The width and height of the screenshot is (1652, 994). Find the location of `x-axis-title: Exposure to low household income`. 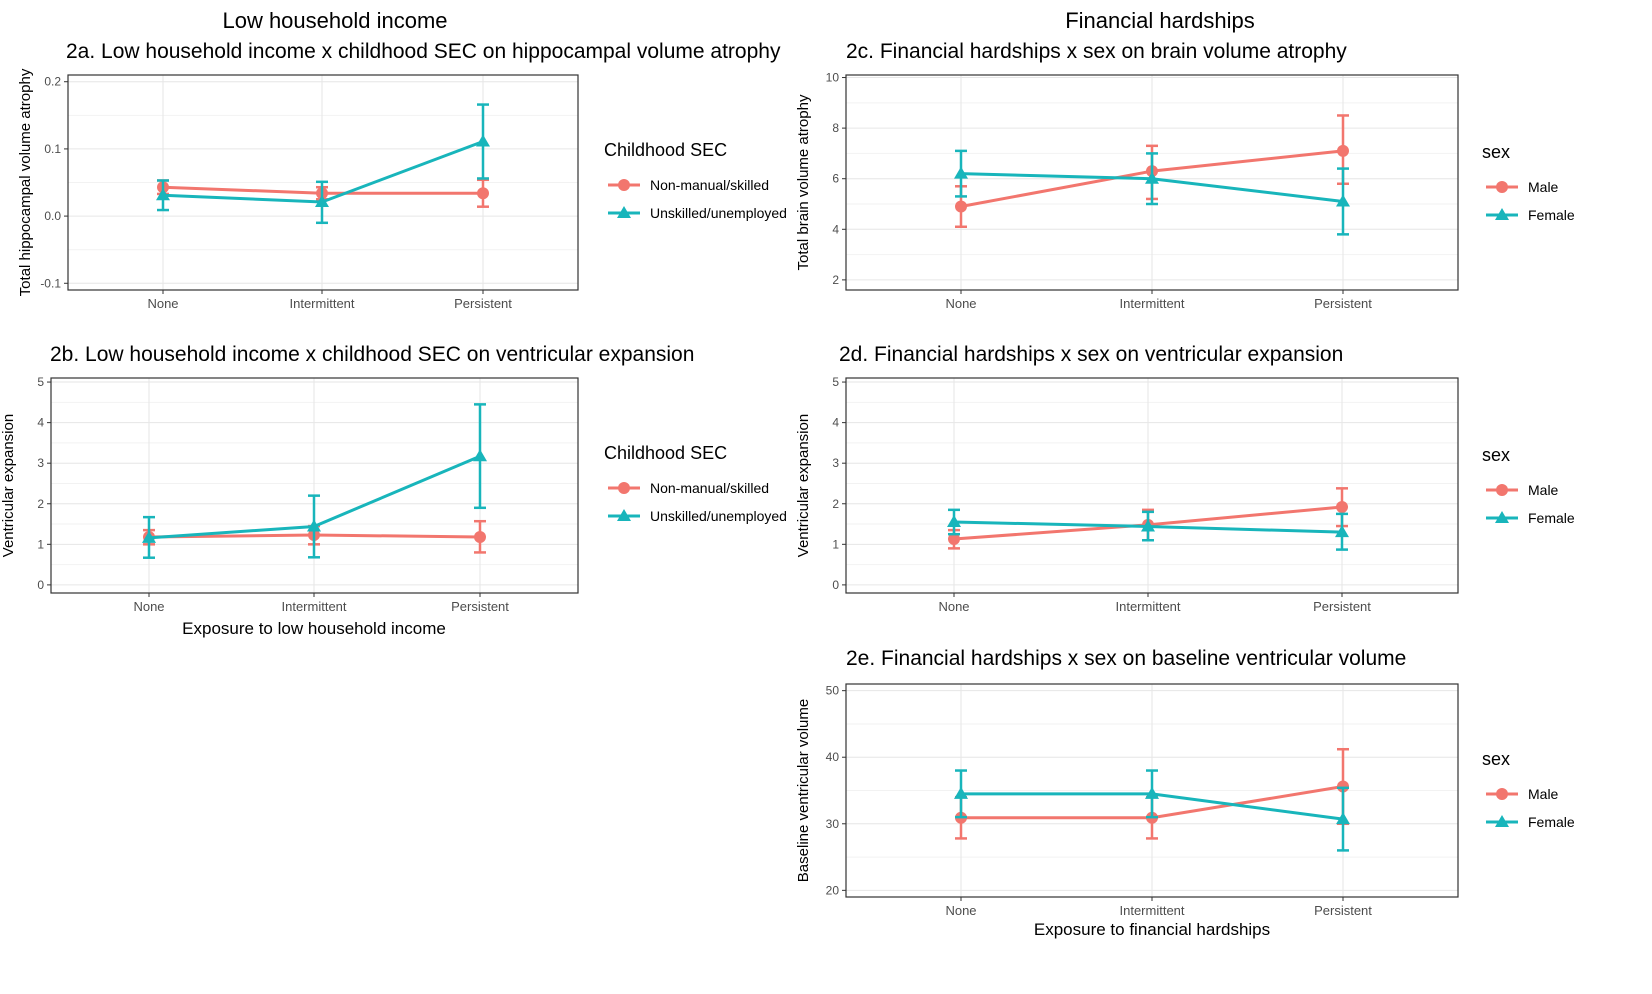

x-axis-title: Exposure to low household income is located at coordinates (314, 628).